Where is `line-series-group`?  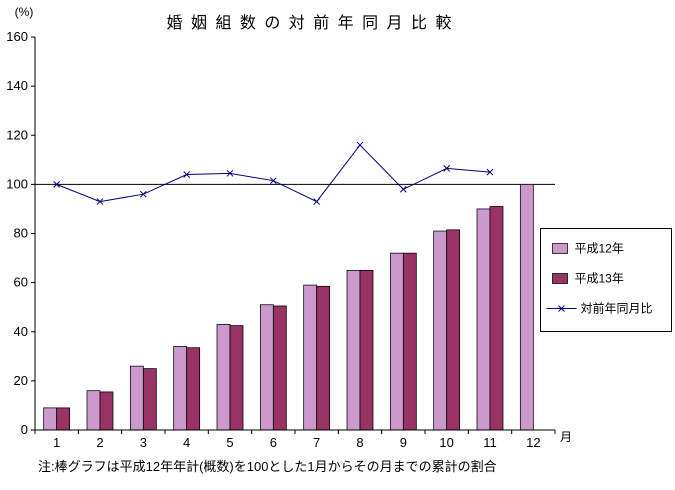 line-series-group is located at coordinates (273, 173).